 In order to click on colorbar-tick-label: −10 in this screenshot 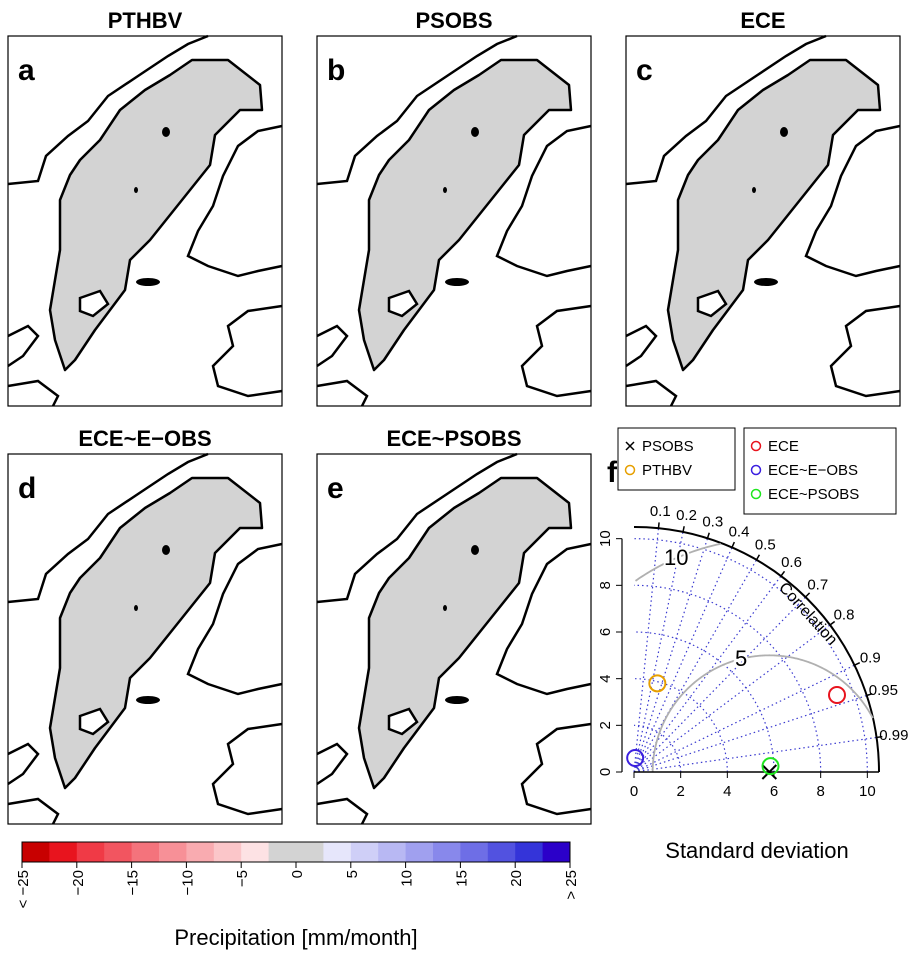, I will do `click(187, 882)`.